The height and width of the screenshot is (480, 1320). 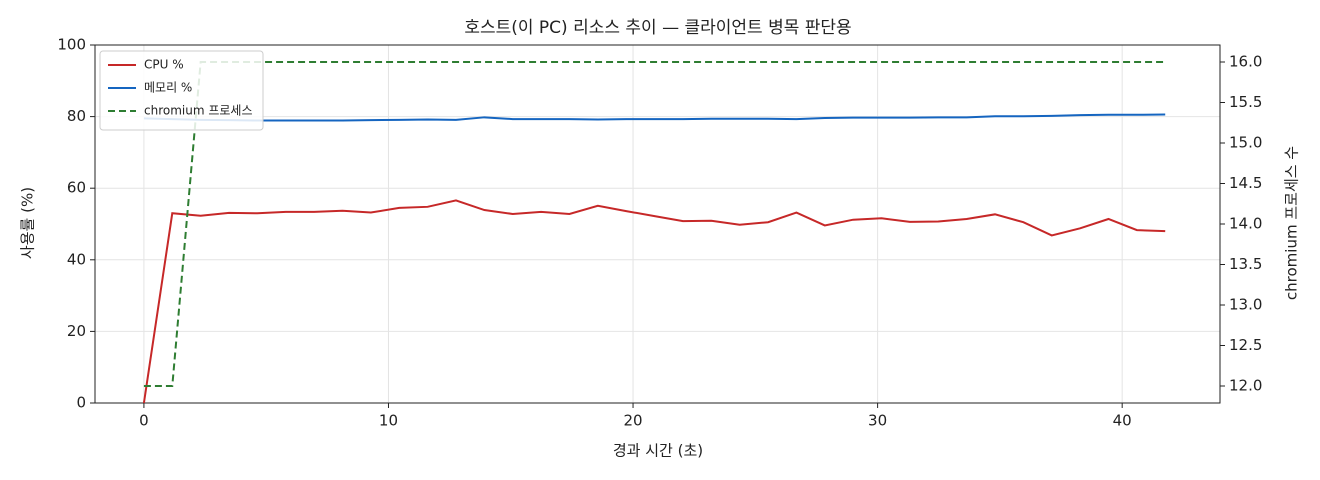 What do you see at coordinates (1122, 421) in the screenshot?
I see `x-tick-label: 40` at bounding box center [1122, 421].